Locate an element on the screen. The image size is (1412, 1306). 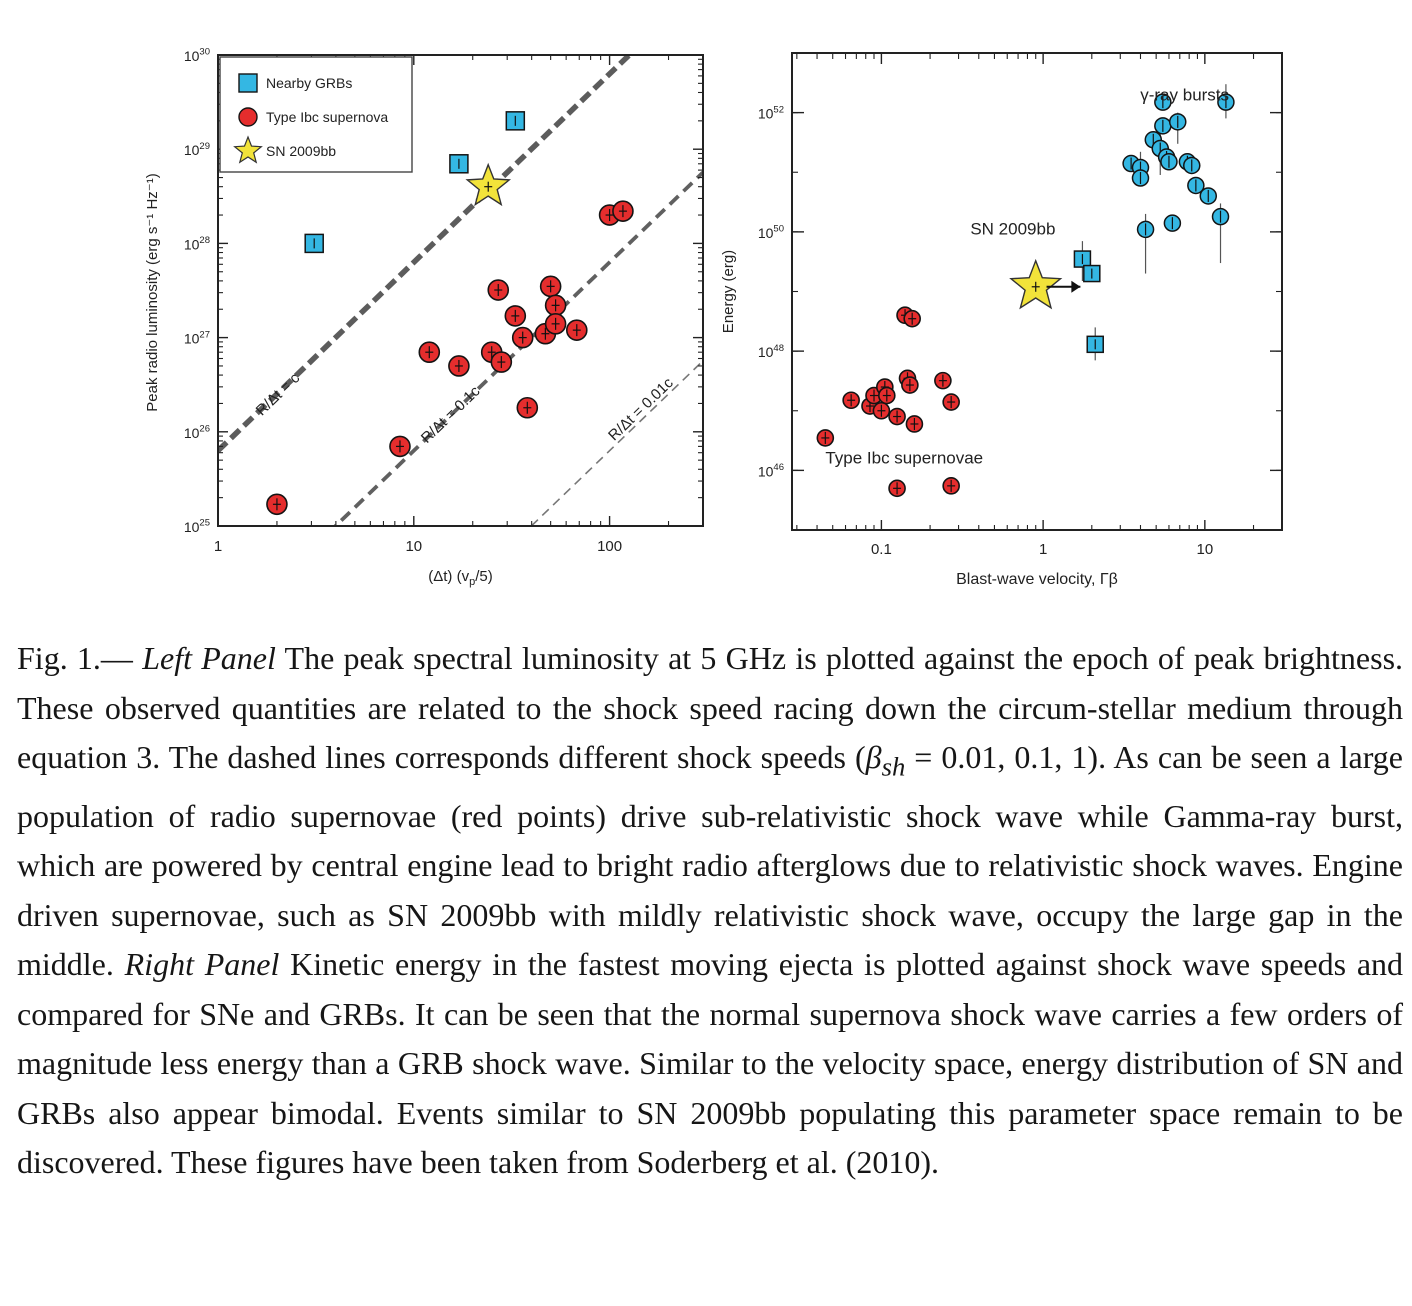
y-tick-label: 1027 is located at coordinates (197, 337).